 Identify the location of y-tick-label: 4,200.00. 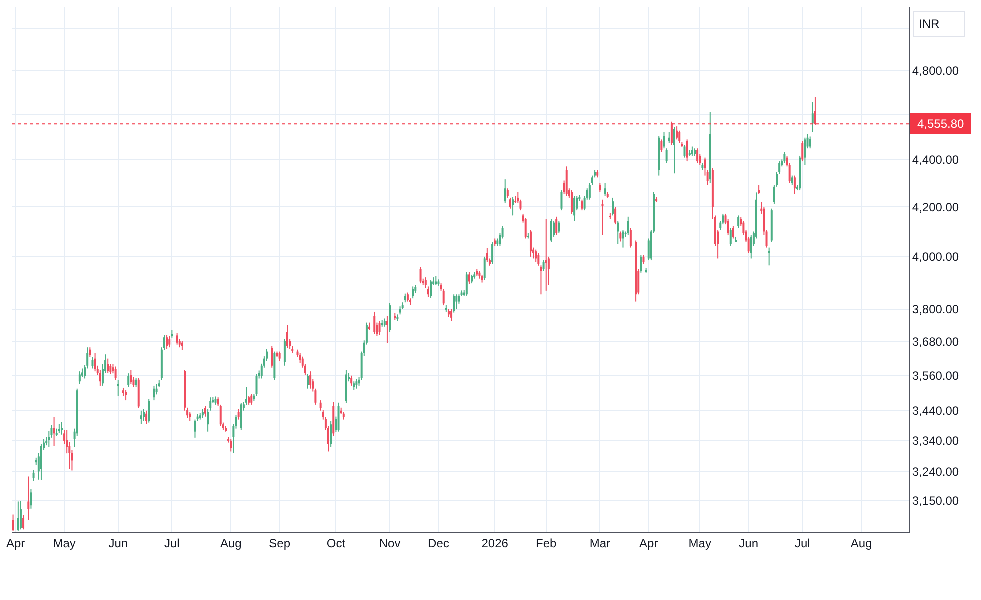
(936, 207).